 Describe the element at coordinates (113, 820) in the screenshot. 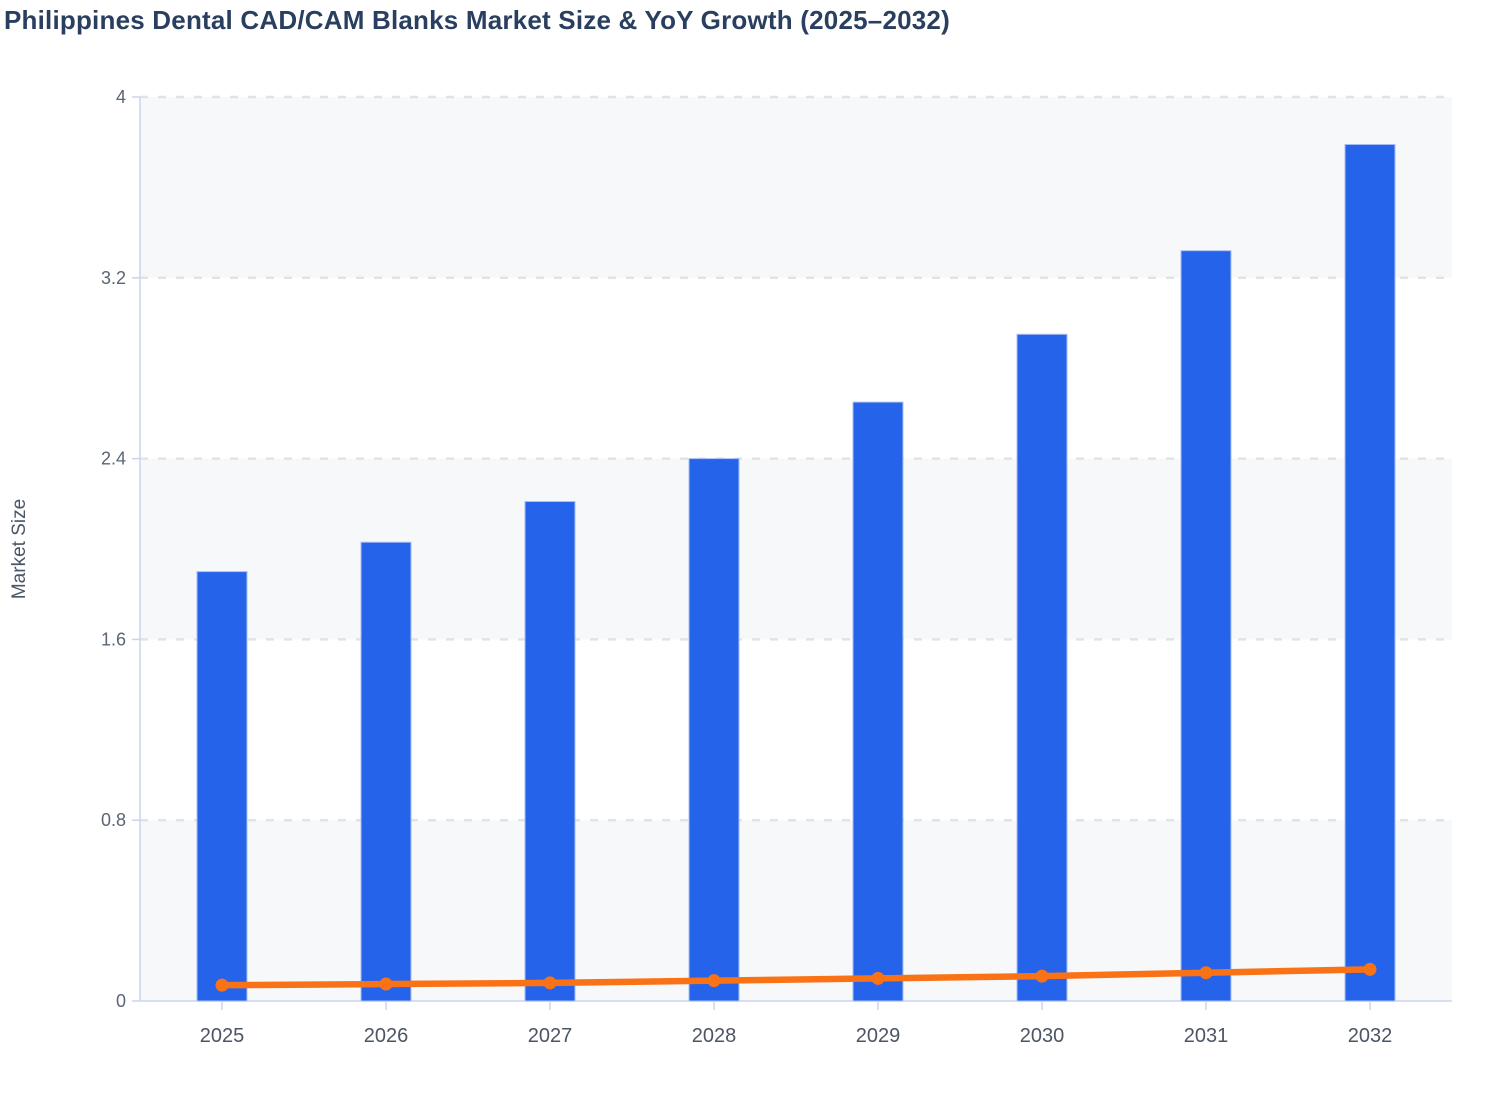

I see `y-tick-label: 0.8` at that location.